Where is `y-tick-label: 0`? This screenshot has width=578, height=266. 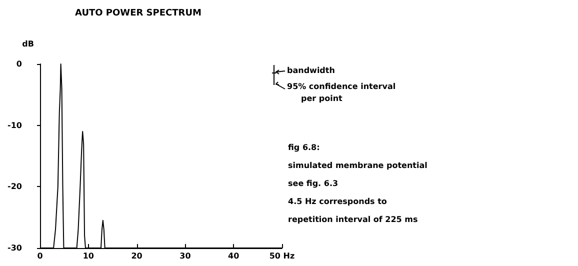
y-tick-label: 0 is located at coordinates (19, 64).